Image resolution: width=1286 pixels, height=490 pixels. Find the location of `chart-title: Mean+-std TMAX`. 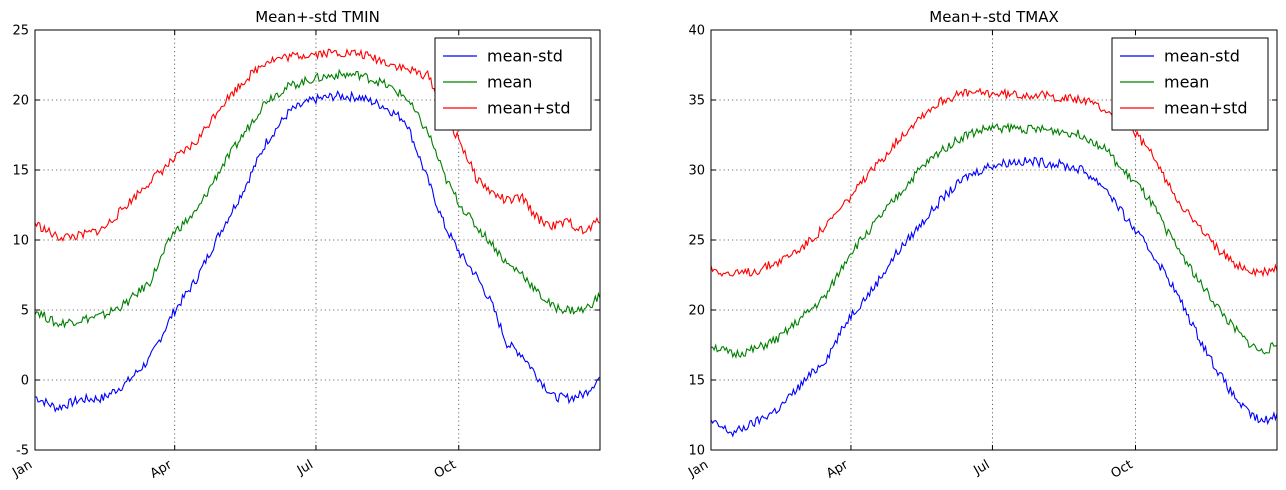

chart-title: Mean+-std TMAX is located at coordinates (993, 17).